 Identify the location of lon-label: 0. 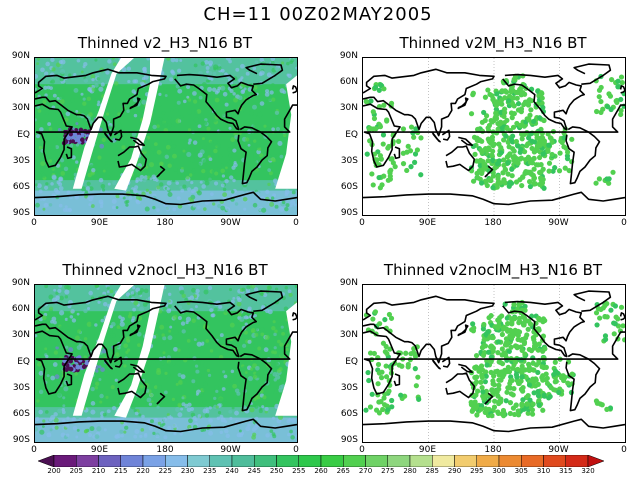
(34, 450).